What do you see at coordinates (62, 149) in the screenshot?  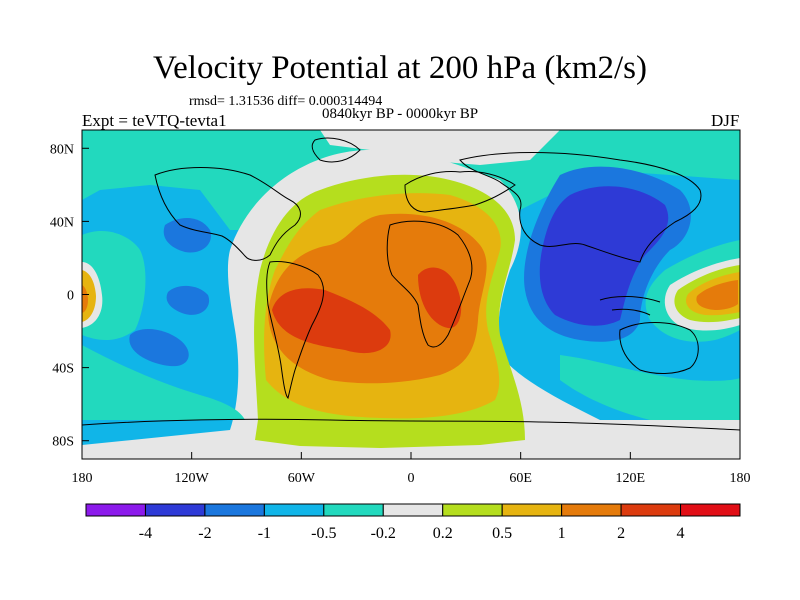 I see `lat-tick-label: 80N` at bounding box center [62, 149].